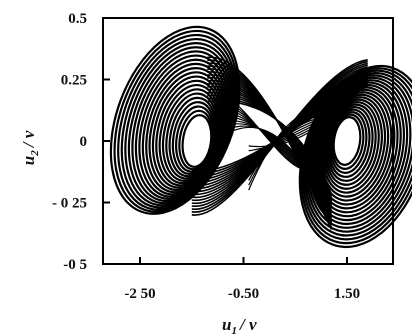 Image resolution: width=412 pixels, height=334 pixels. Describe the element at coordinates (77, 19) in the screenshot. I see `y-tick-label: 0.5` at that location.